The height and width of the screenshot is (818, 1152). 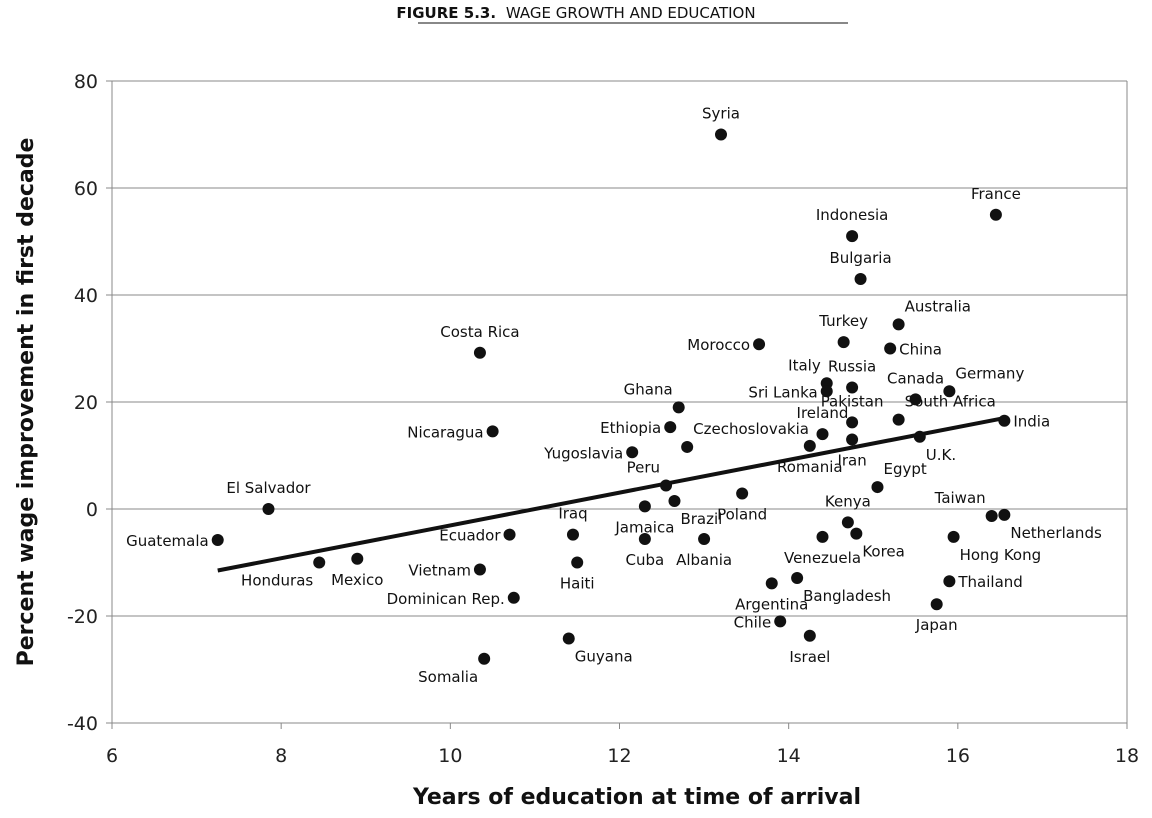 What do you see at coordinates (448, 677) in the screenshot?
I see `point-label: Somalia` at bounding box center [448, 677].